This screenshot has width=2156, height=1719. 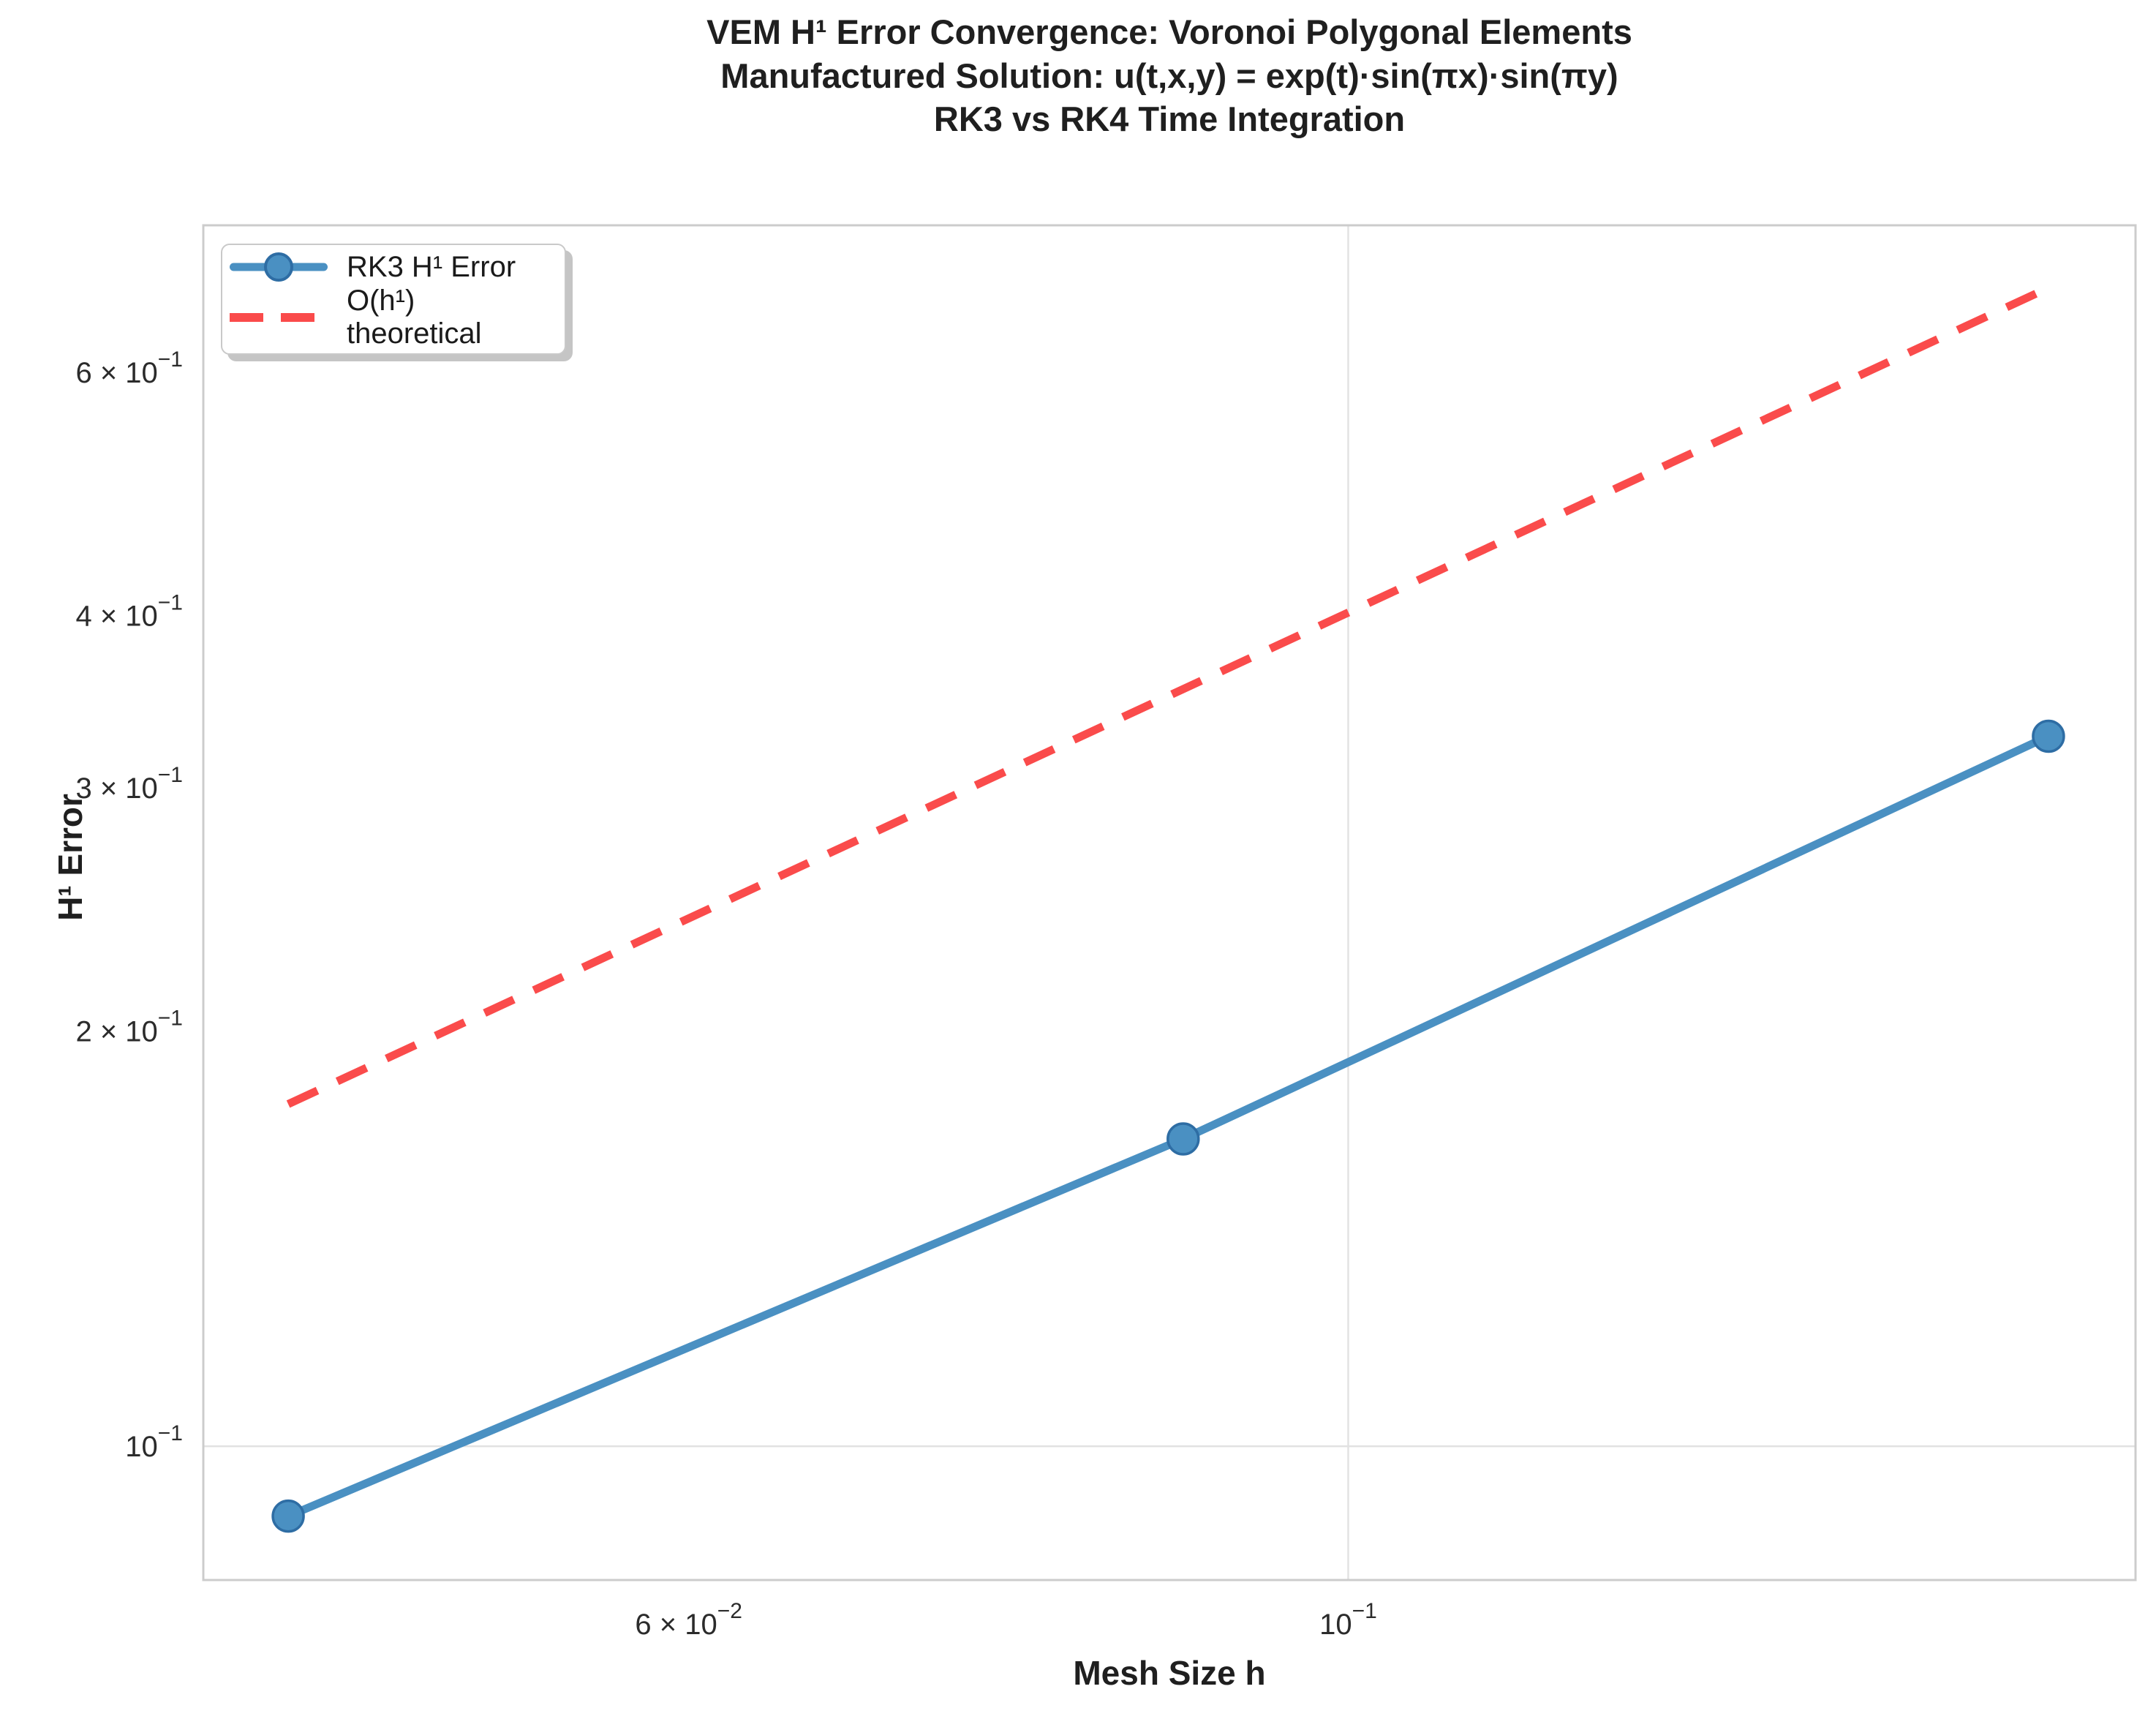 What do you see at coordinates (129, 784) in the screenshot?
I see `y-tick-label: 3 × 10⁻¹` at bounding box center [129, 784].